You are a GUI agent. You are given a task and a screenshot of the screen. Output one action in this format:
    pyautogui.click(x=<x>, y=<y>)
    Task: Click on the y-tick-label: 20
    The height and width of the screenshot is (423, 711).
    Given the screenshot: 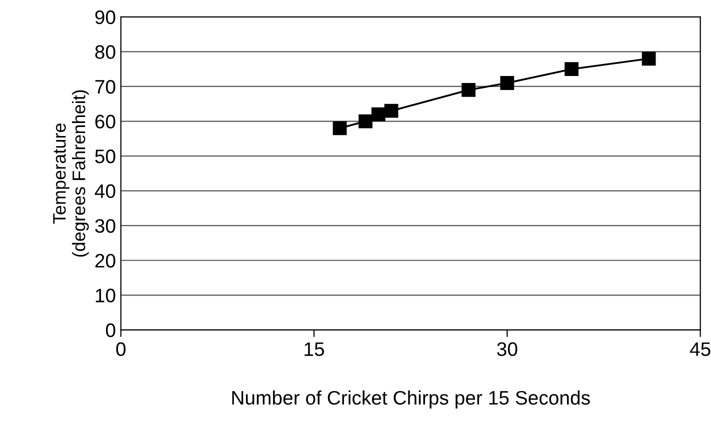 What is the action you would take?
    pyautogui.click(x=105, y=261)
    